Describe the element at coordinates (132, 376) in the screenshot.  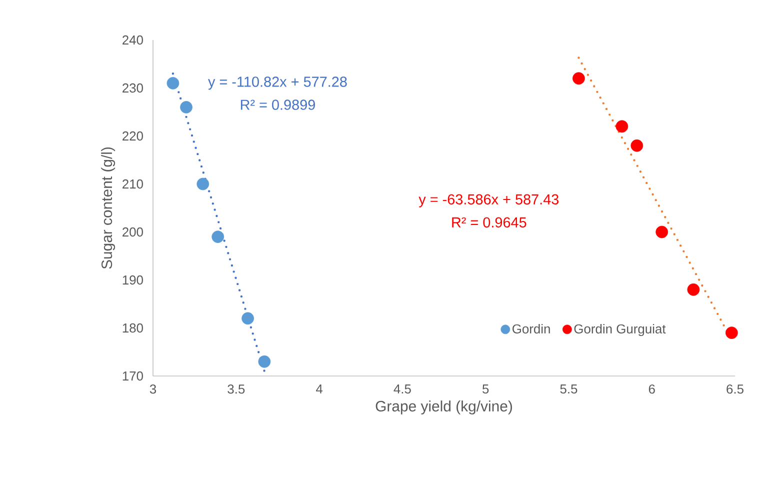
I see `y-tick-label: 170` at that location.